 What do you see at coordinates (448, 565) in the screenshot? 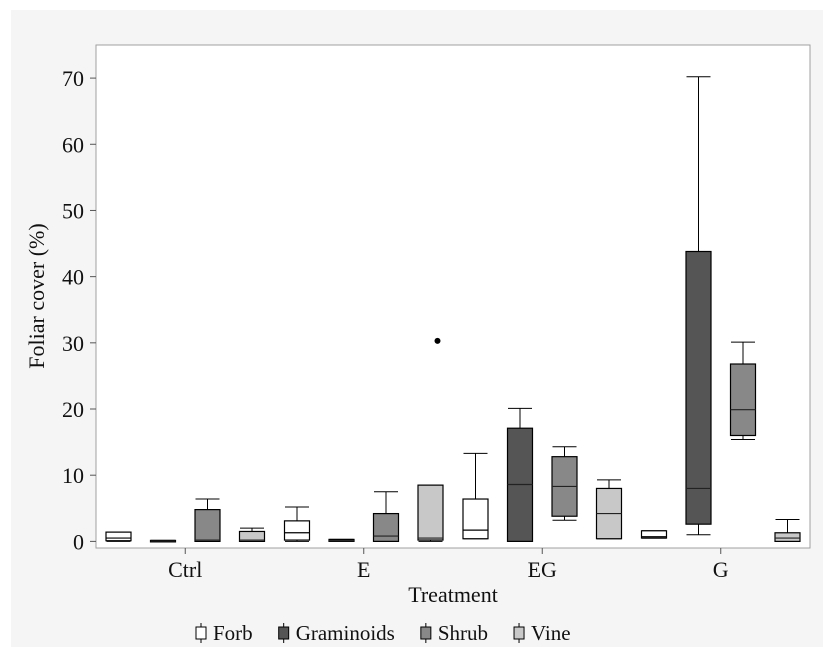
I see `x-axis: Ctrl E EG G` at bounding box center [448, 565].